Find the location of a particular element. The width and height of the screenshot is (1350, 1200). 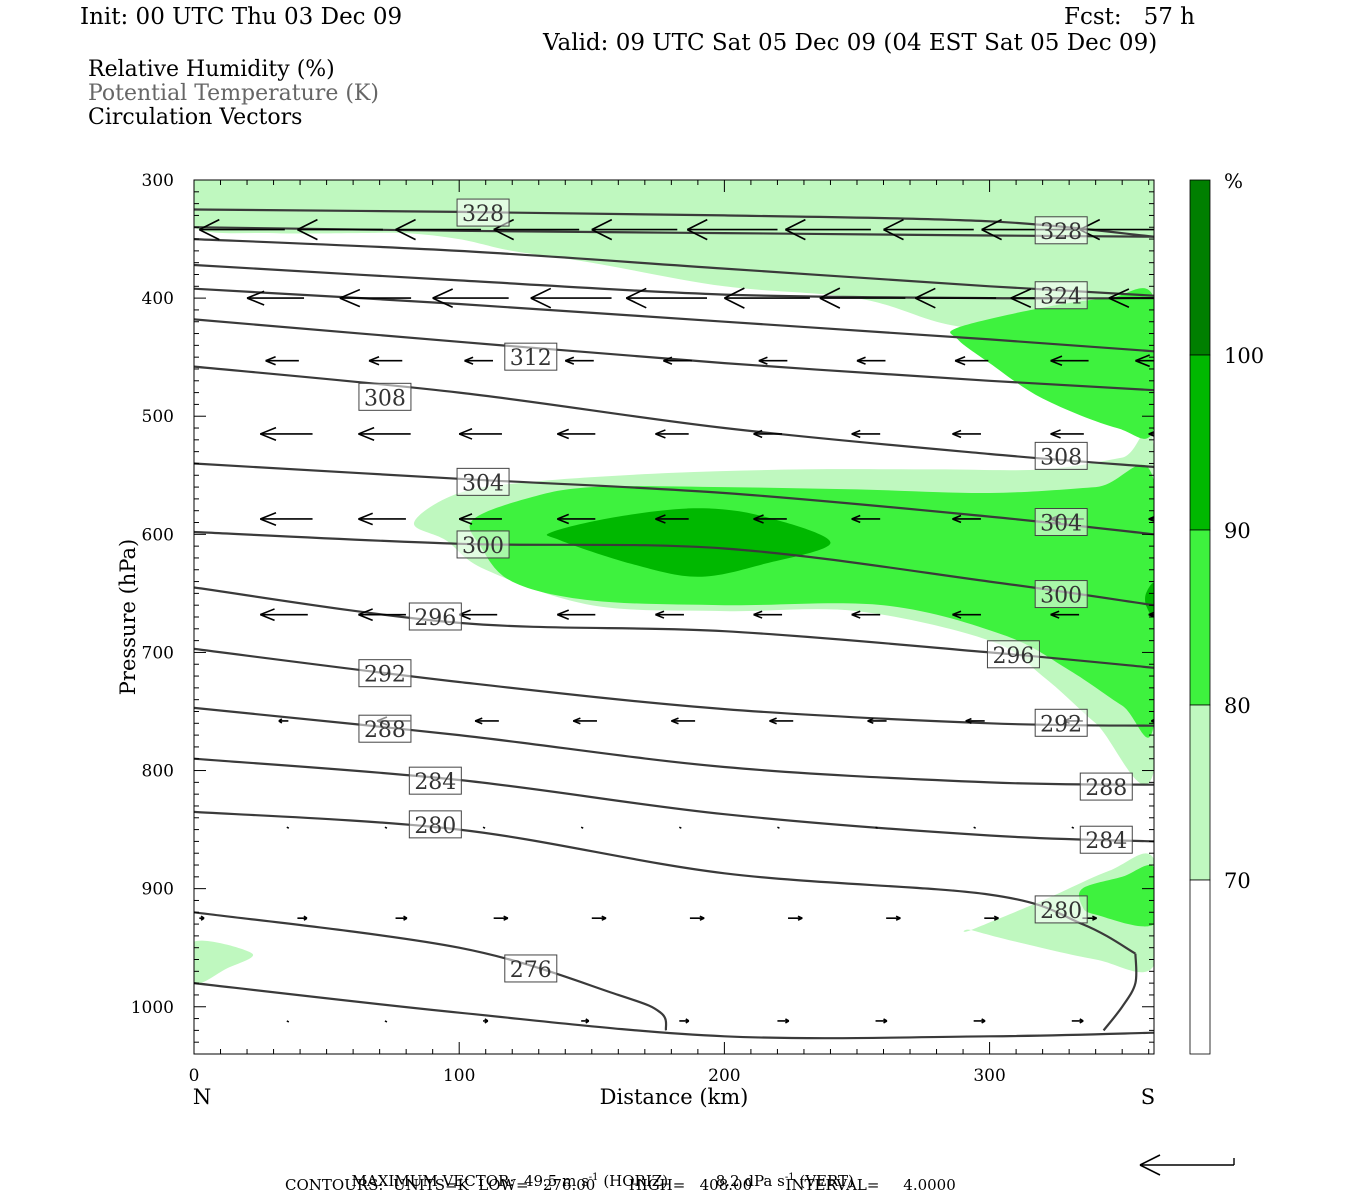

contour-label-300: 300 is located at coordinates (1061, 594).